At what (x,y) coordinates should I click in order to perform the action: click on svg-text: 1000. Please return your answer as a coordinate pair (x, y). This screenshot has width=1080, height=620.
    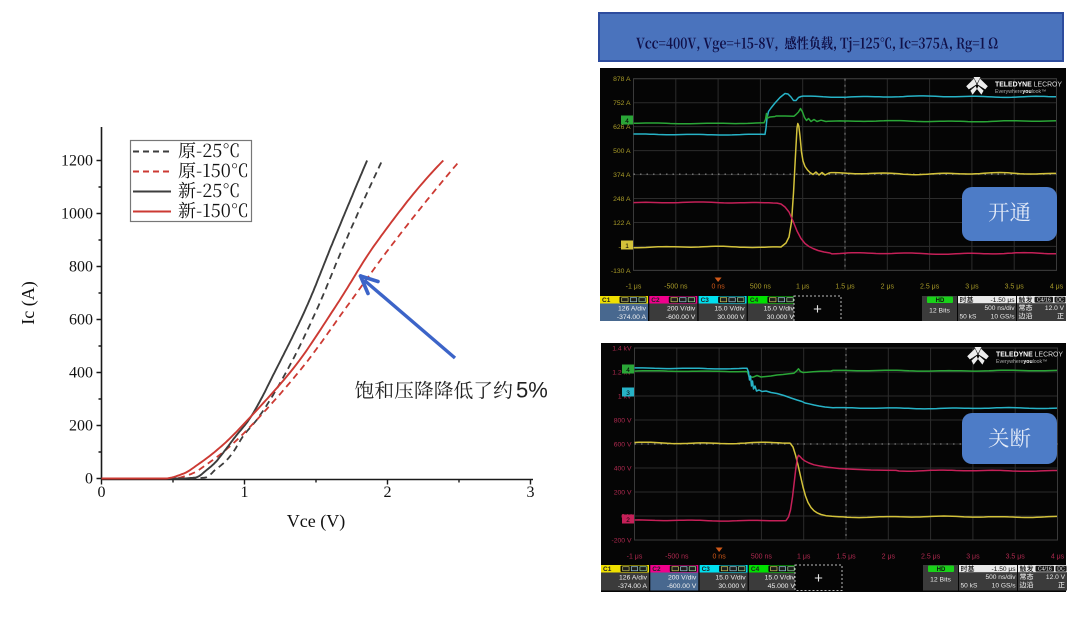
    Looking at the image, I should click on (77, 214).